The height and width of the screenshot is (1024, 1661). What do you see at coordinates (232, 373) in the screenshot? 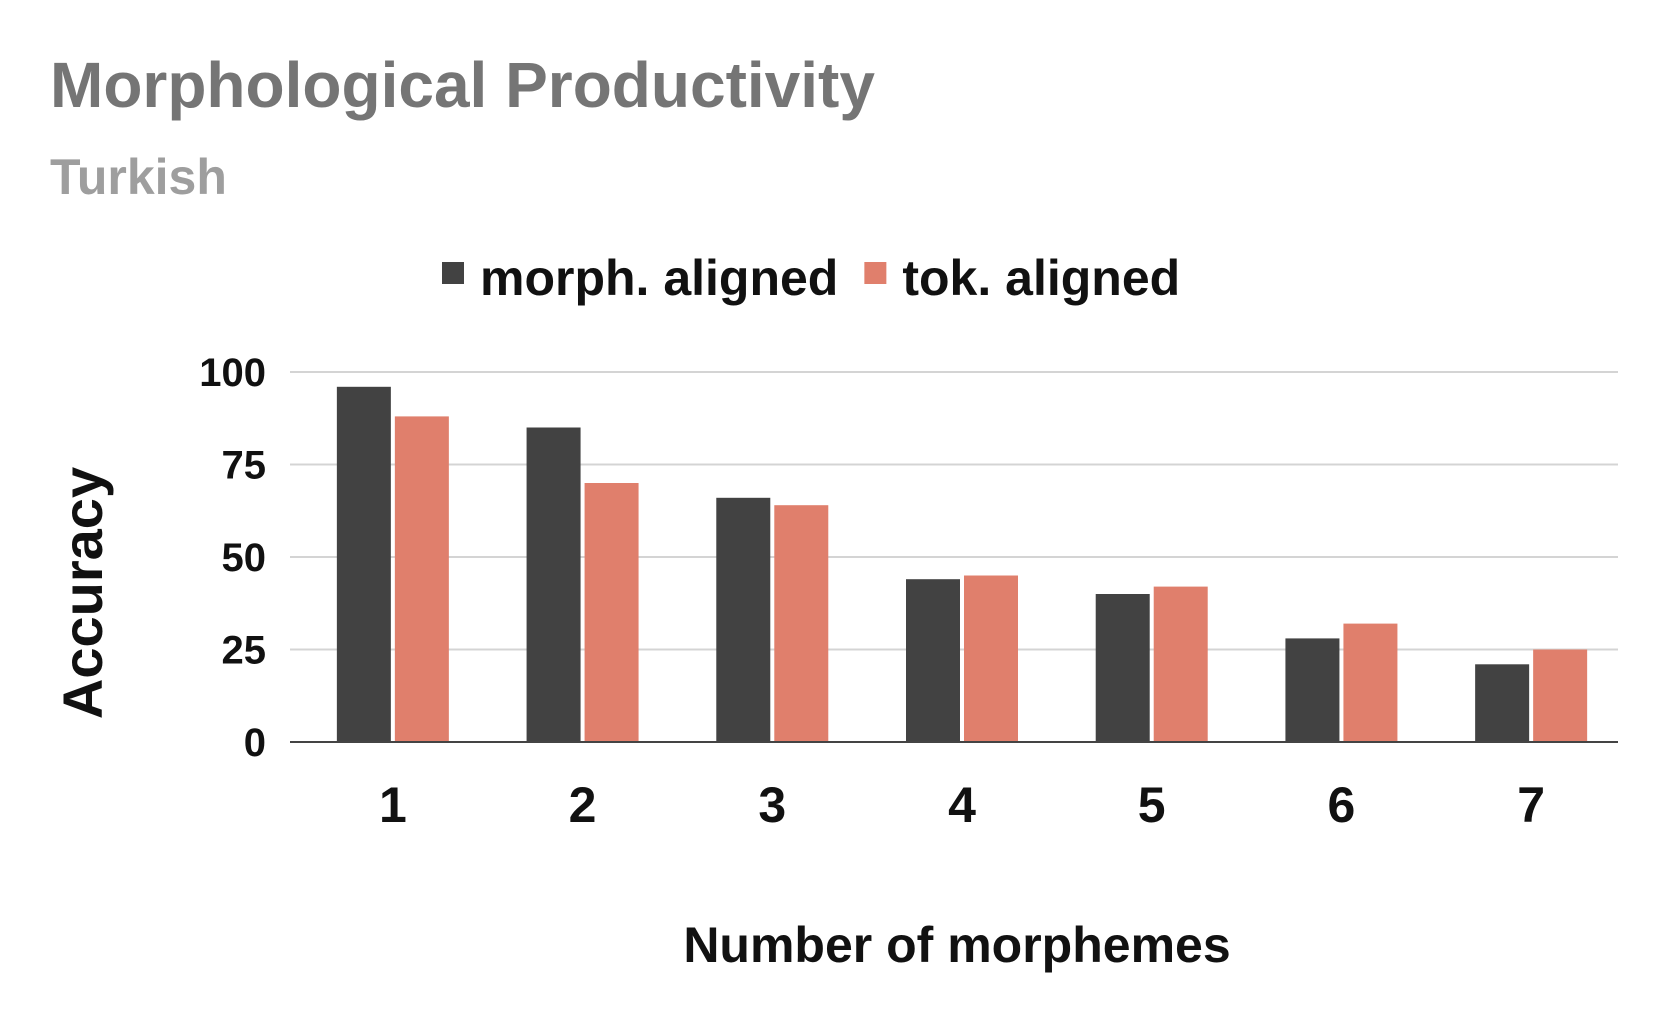
I see `y-tick-label: 100` at bounding box center [232, 373].